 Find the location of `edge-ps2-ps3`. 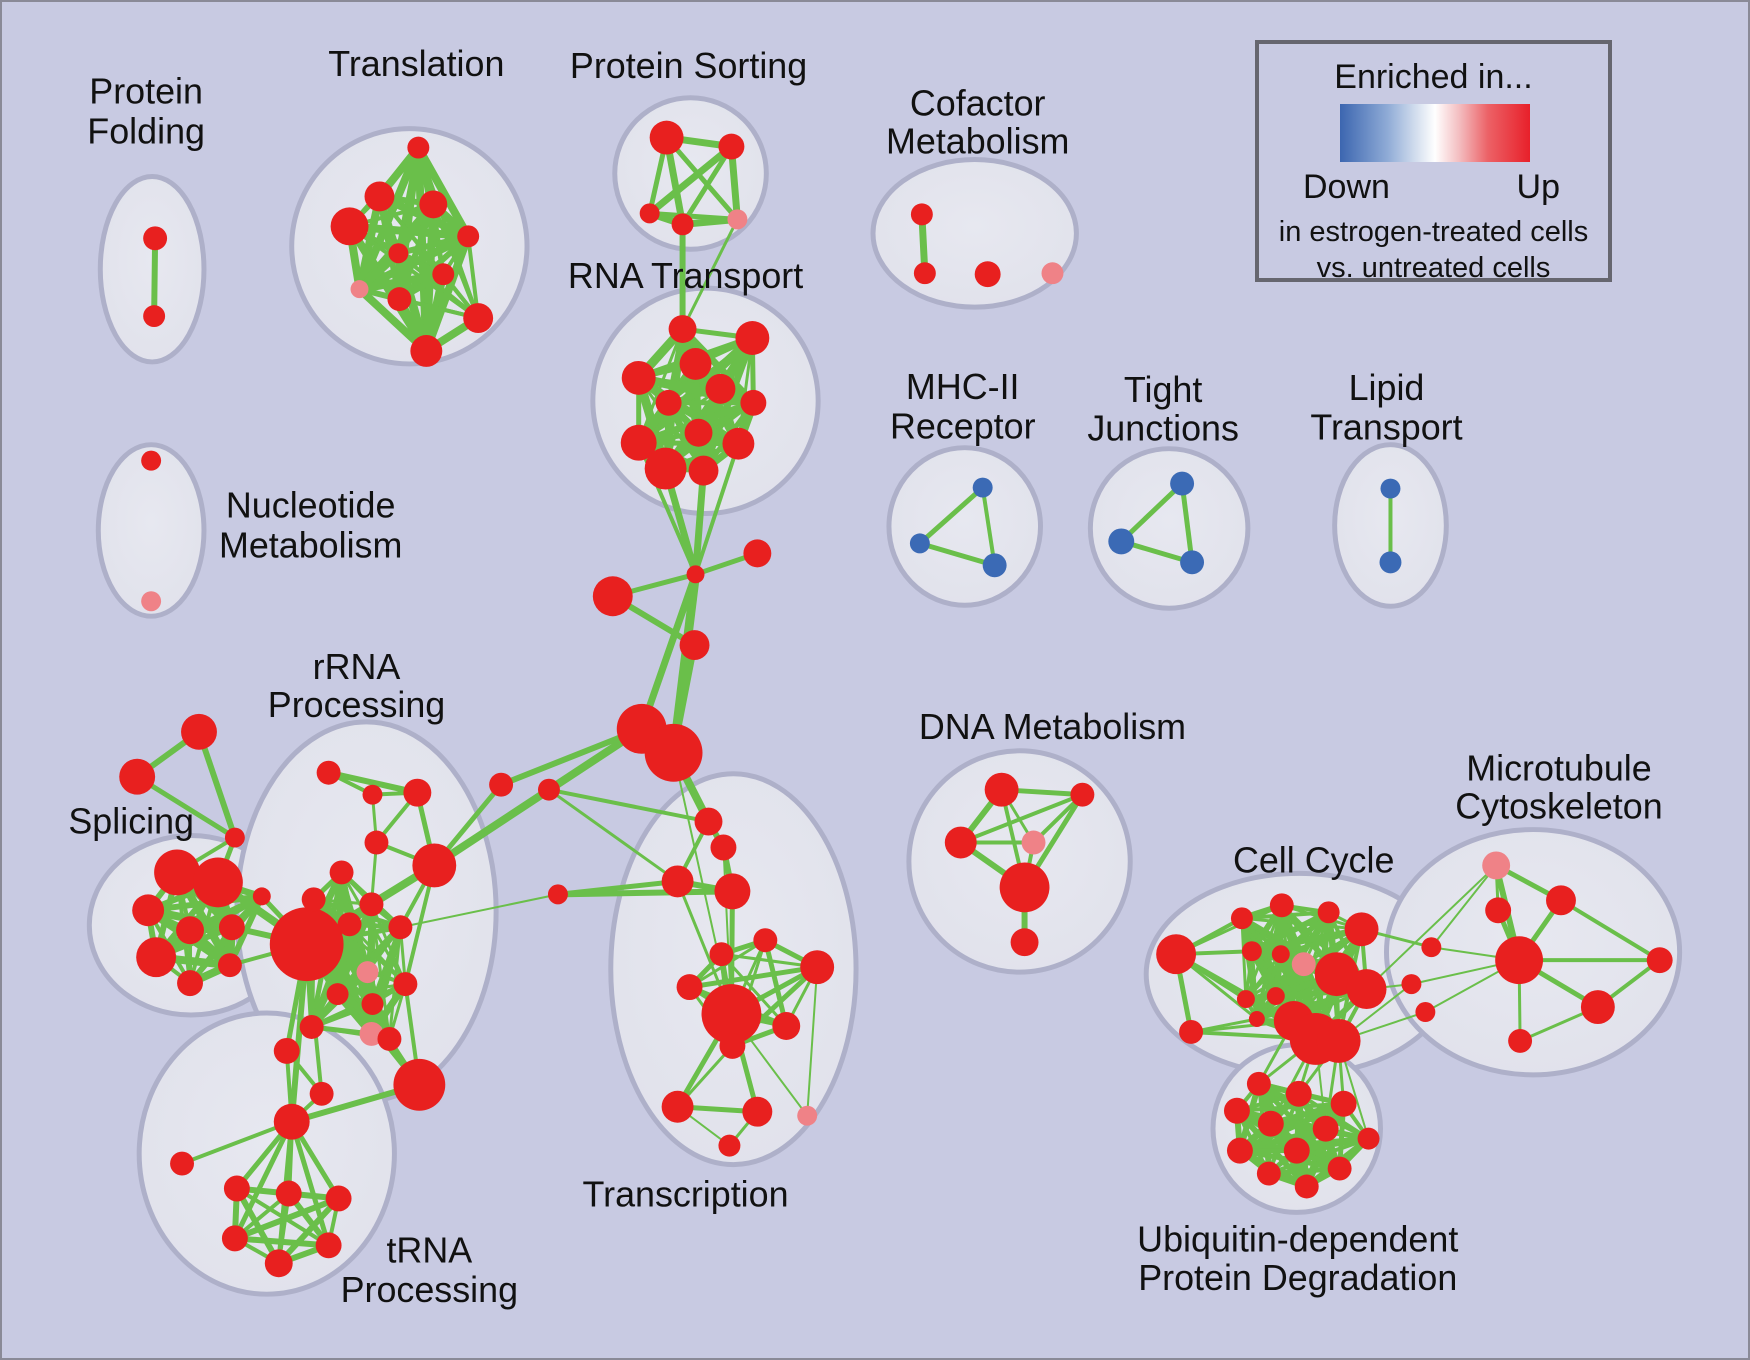

edge-ps2-ps3 is located at coordinates (690, 180).